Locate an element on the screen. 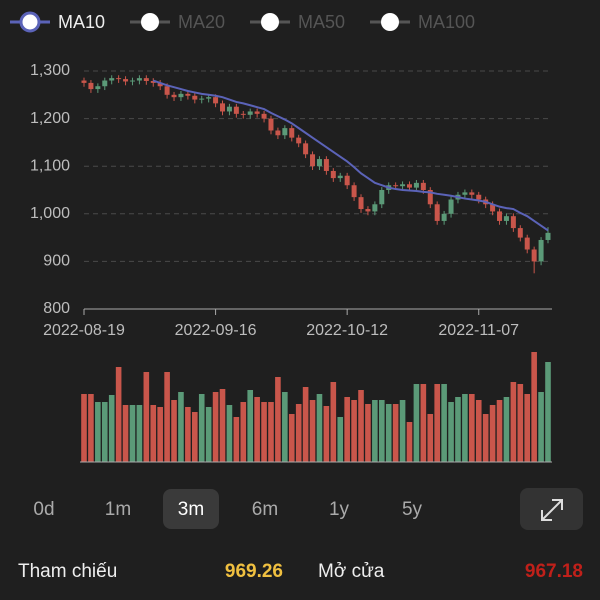  expand-bg is located at coordinates (551, 509).